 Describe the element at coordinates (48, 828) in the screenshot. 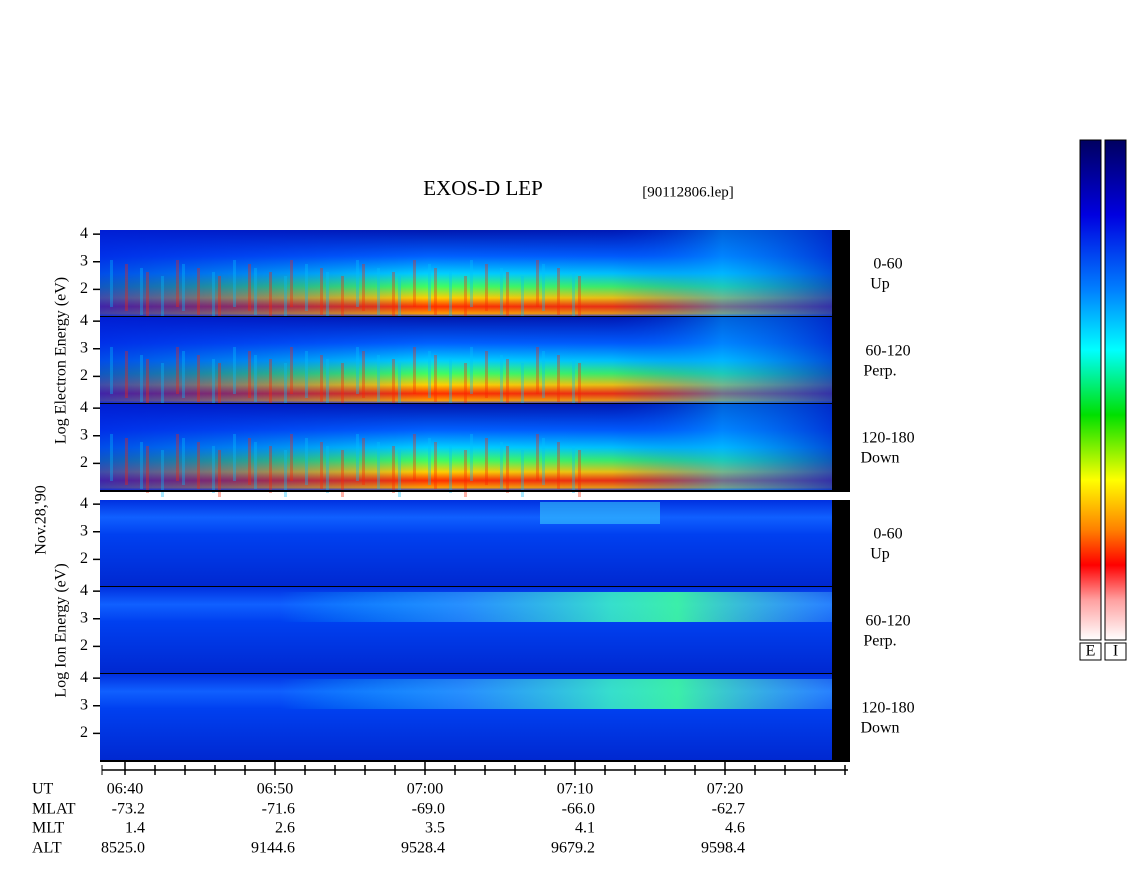

I see `row-label: MLT` at that location.